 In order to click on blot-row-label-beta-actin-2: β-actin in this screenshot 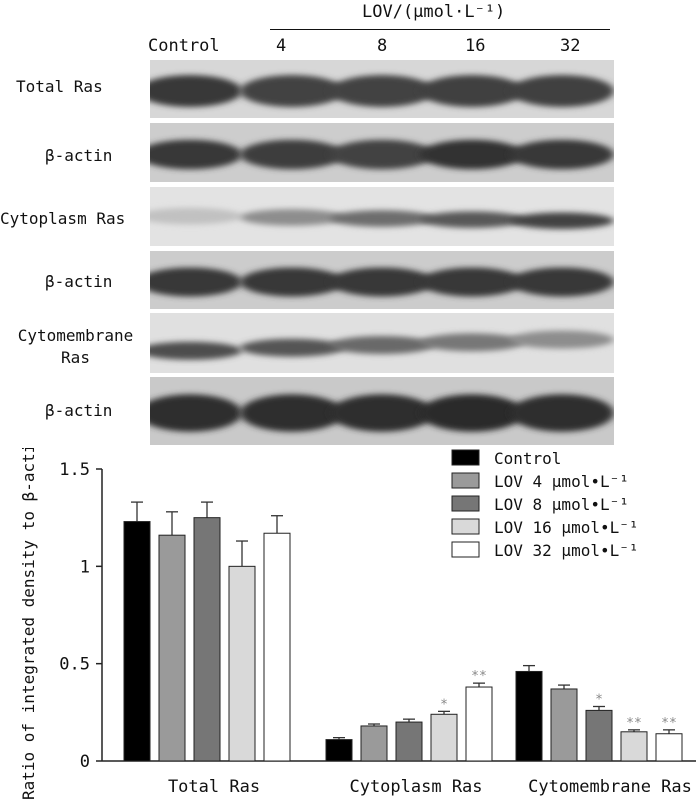, I will do `click(79, 281)`.